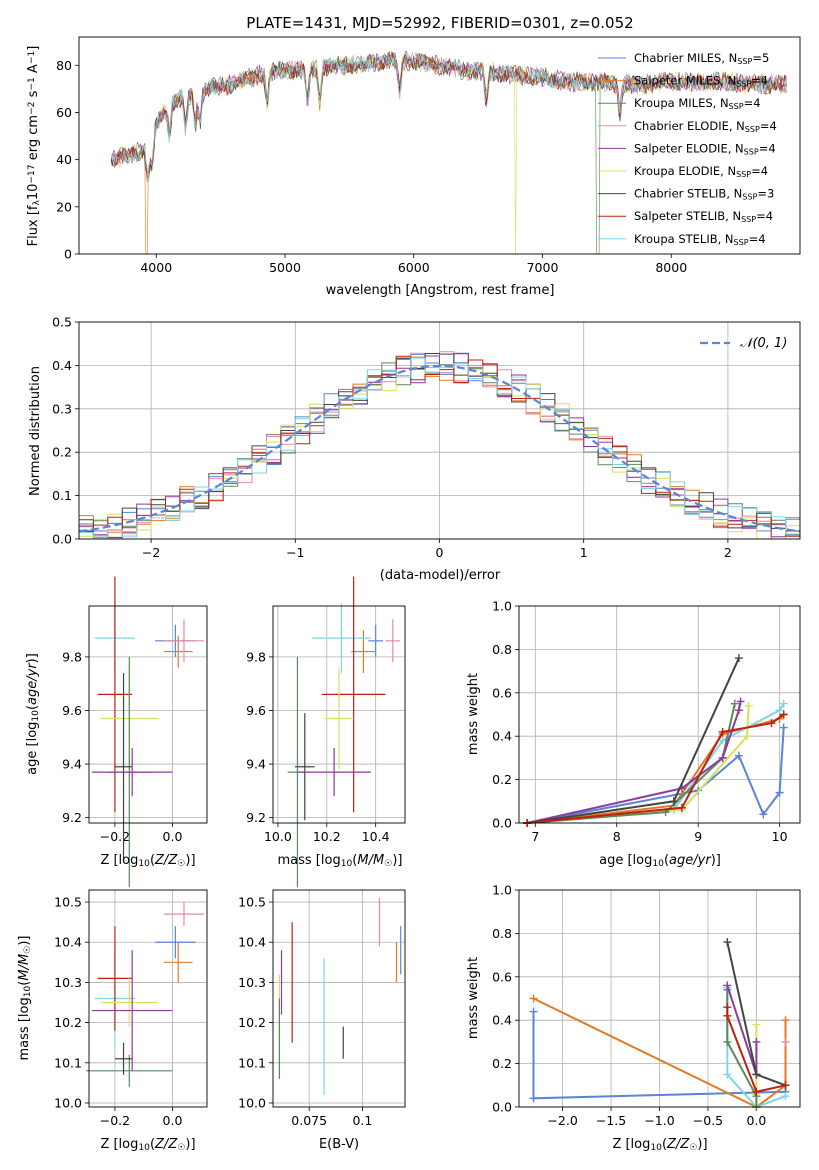 The image size is (819, 1170). Describe the element at coordinates (584, 552) in the screenshot. I see `x-tick-label: 1` at that location.